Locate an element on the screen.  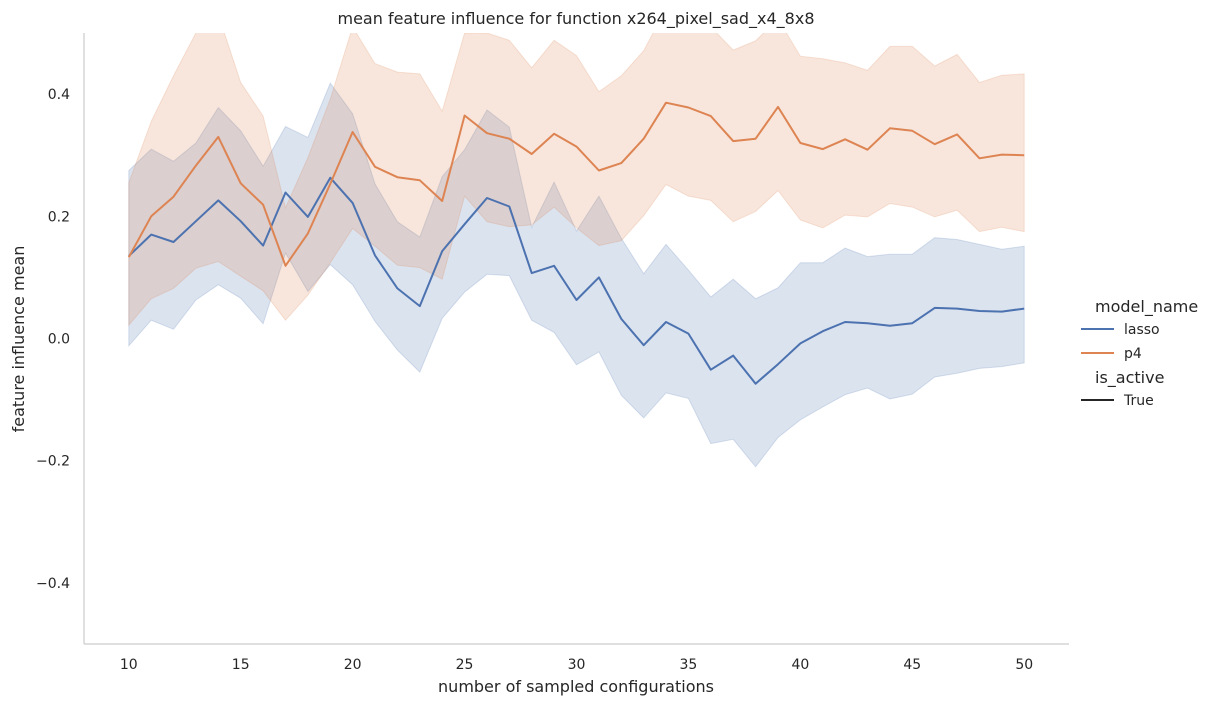
x-tick-label: 45 is located at coordinates (912, 665).